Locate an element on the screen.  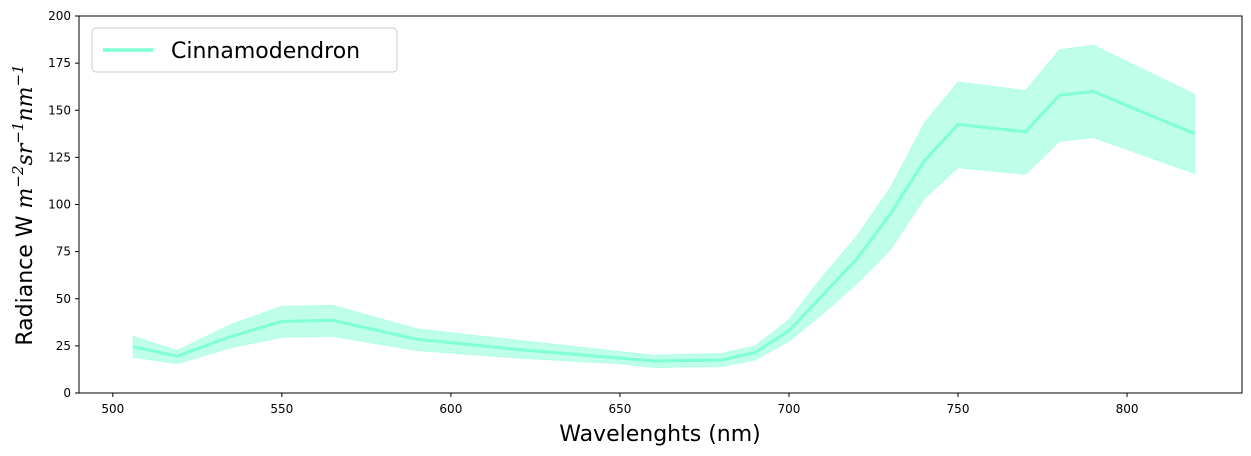
x-tick-label: 700 is located at coordinates (789, 409).